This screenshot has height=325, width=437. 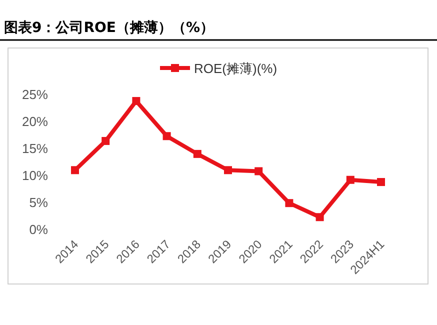 I want to click on y-tick-label: 5%, so click(x=38, y=202).